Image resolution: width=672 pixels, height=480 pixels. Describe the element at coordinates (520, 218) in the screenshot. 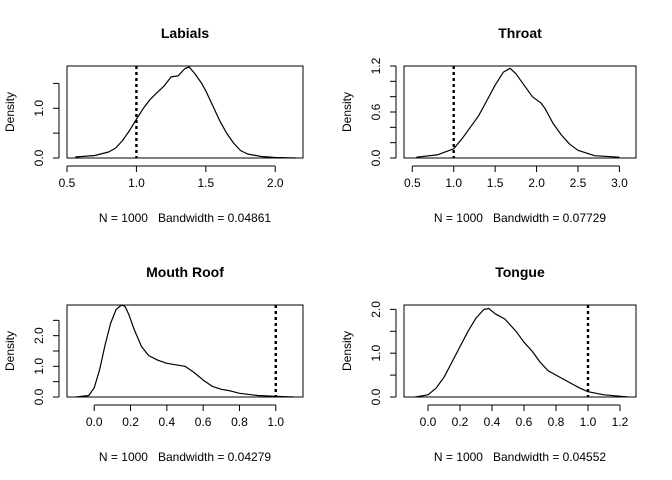

I see `x-axis-label: N = 1000 Bandwidth = 0.07729` at that location.